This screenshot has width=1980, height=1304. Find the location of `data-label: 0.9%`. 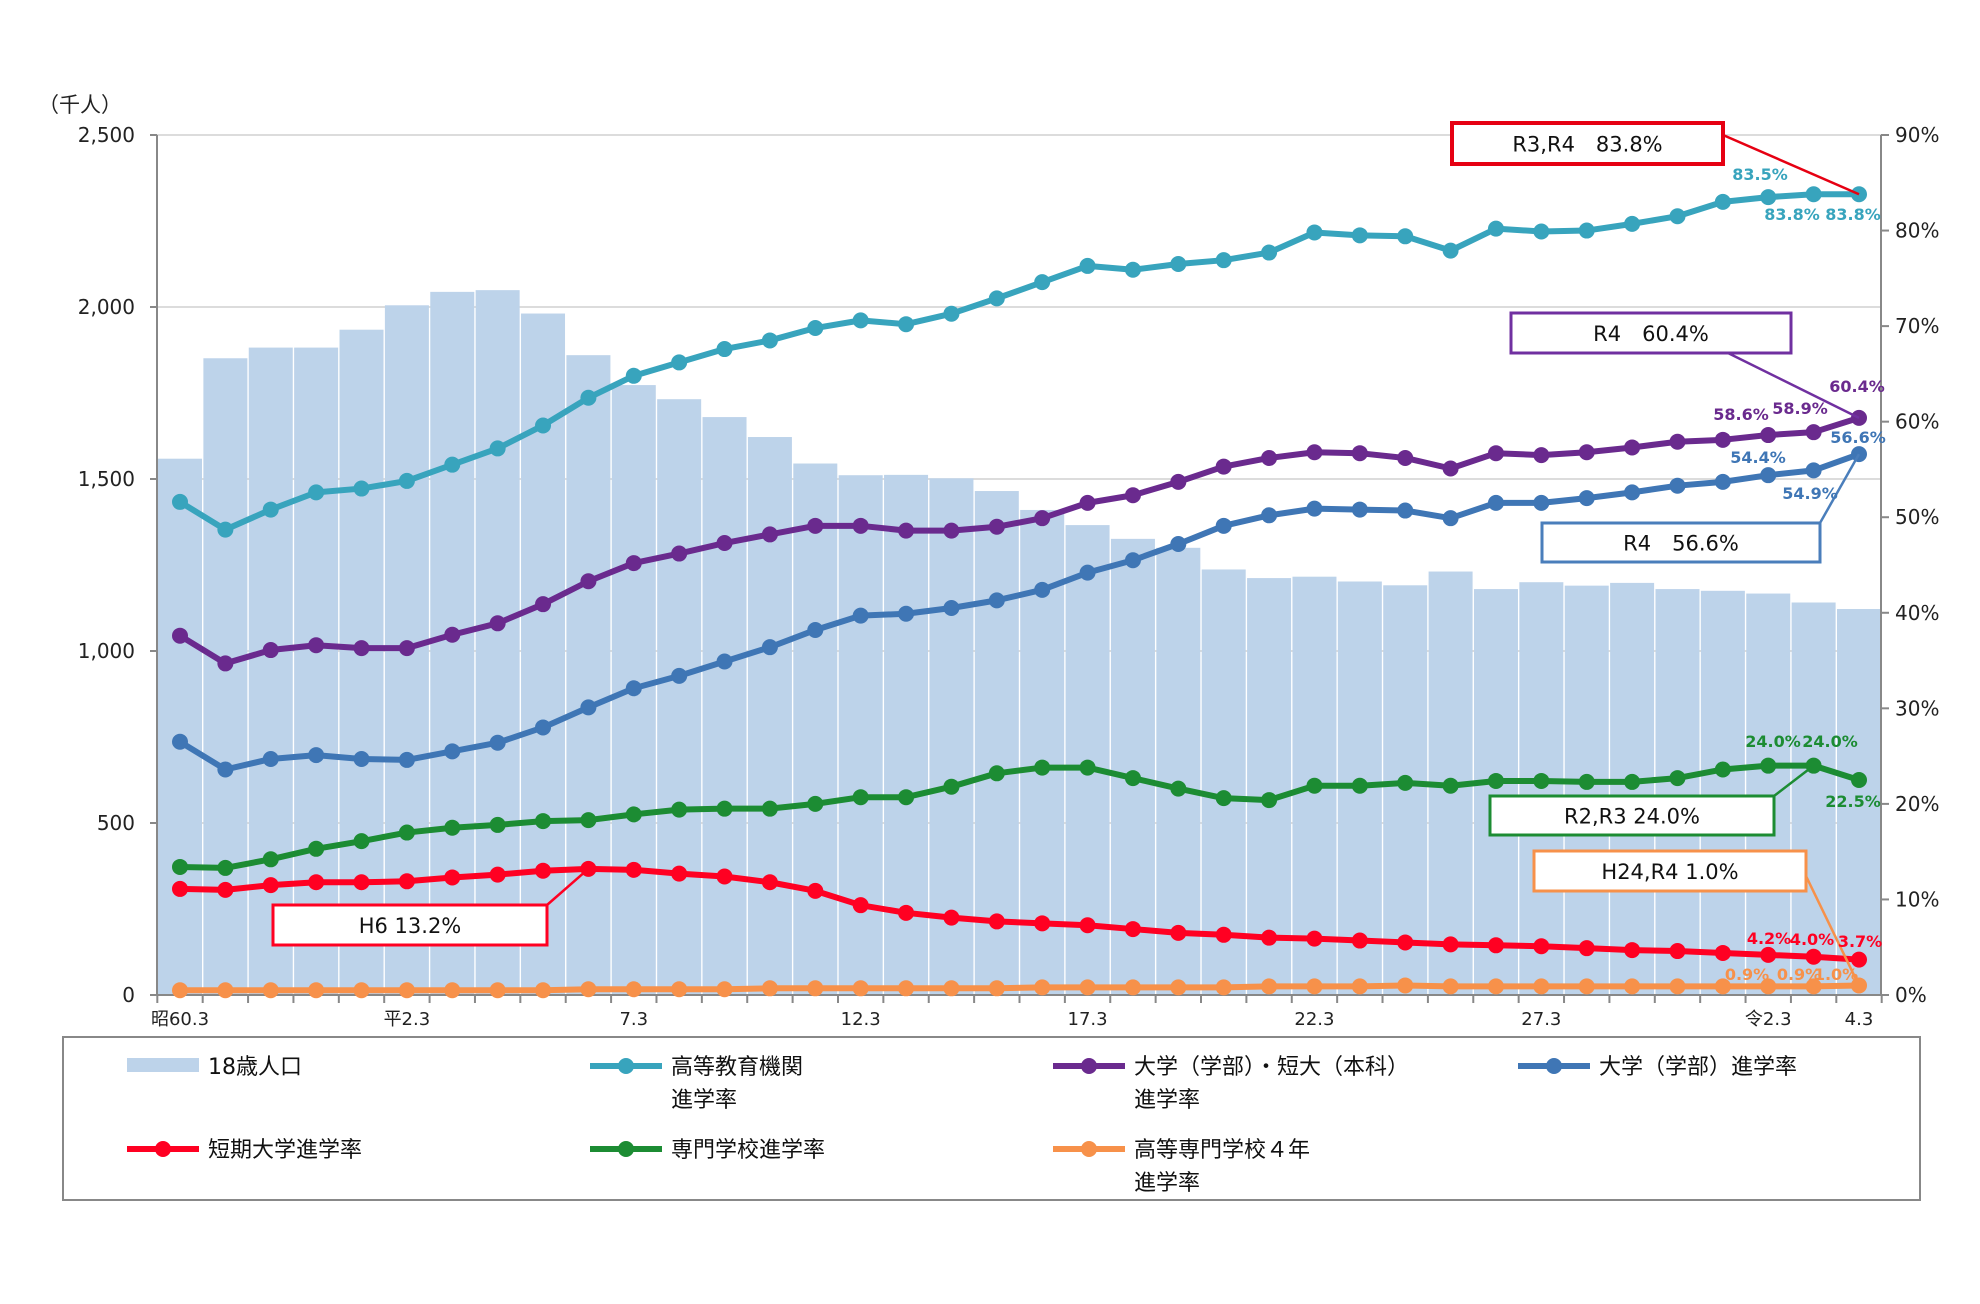

data-label: 0.9% is located at coordinates (1747, 974).